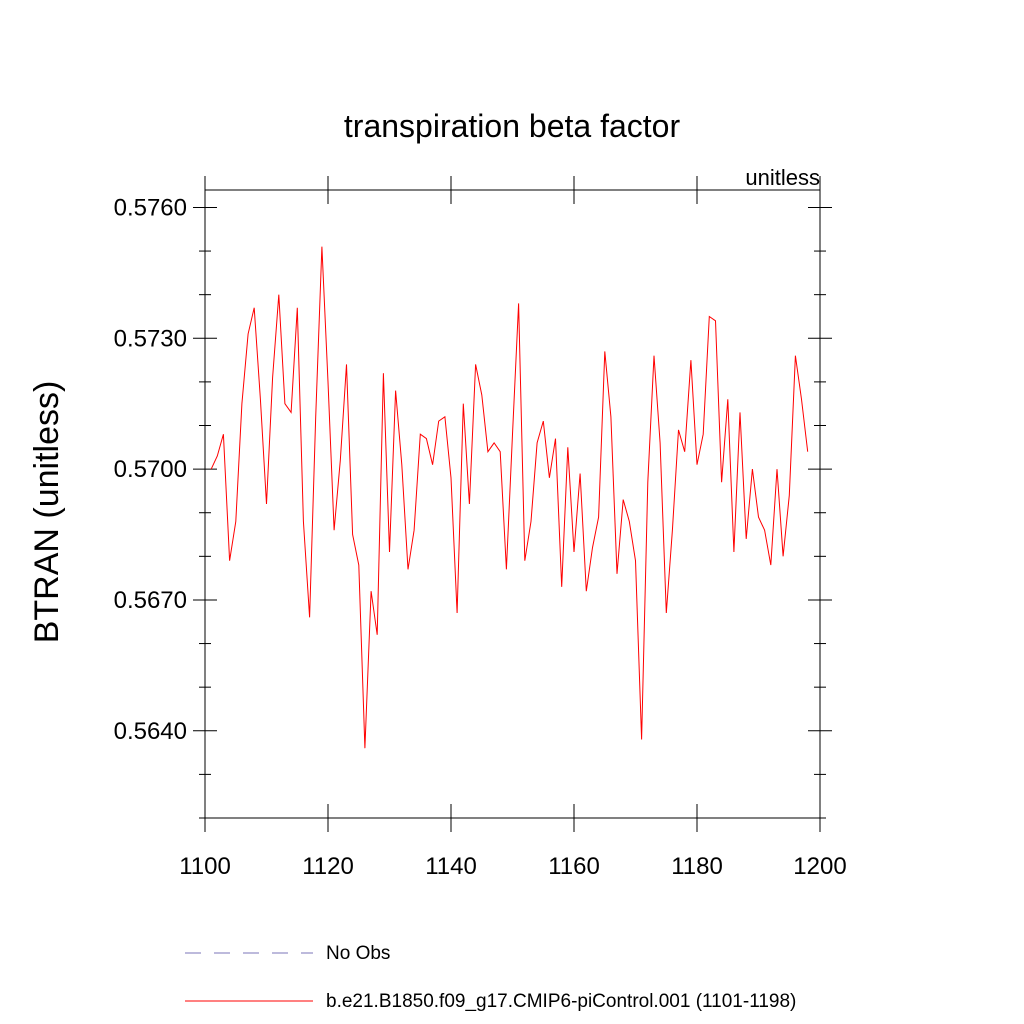 The image size is (1024, 1024). Describe the element at coordinates (150, 600) in the screenshot. I see `y-tick-label: 0.5670` at that location.